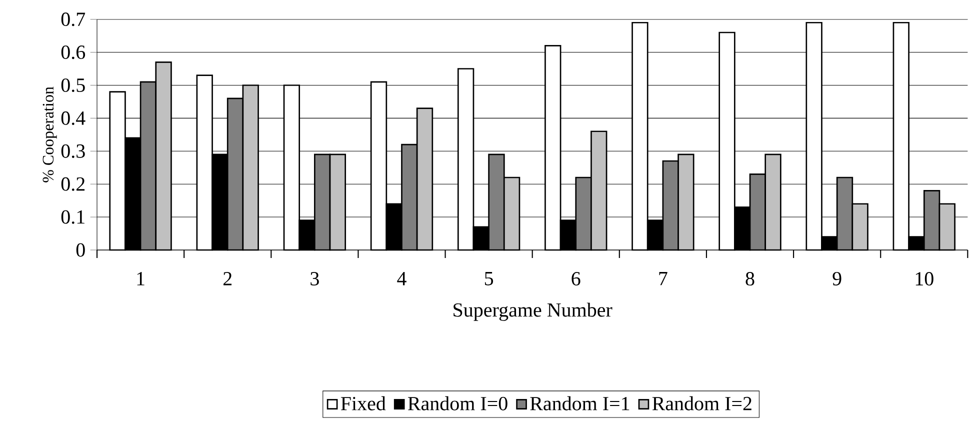 The image size is (974, 434). What do you see at coordinates (925, 279) in the screenshot?
I see `x-tick-label: 10` at bounding box center [925, 279].